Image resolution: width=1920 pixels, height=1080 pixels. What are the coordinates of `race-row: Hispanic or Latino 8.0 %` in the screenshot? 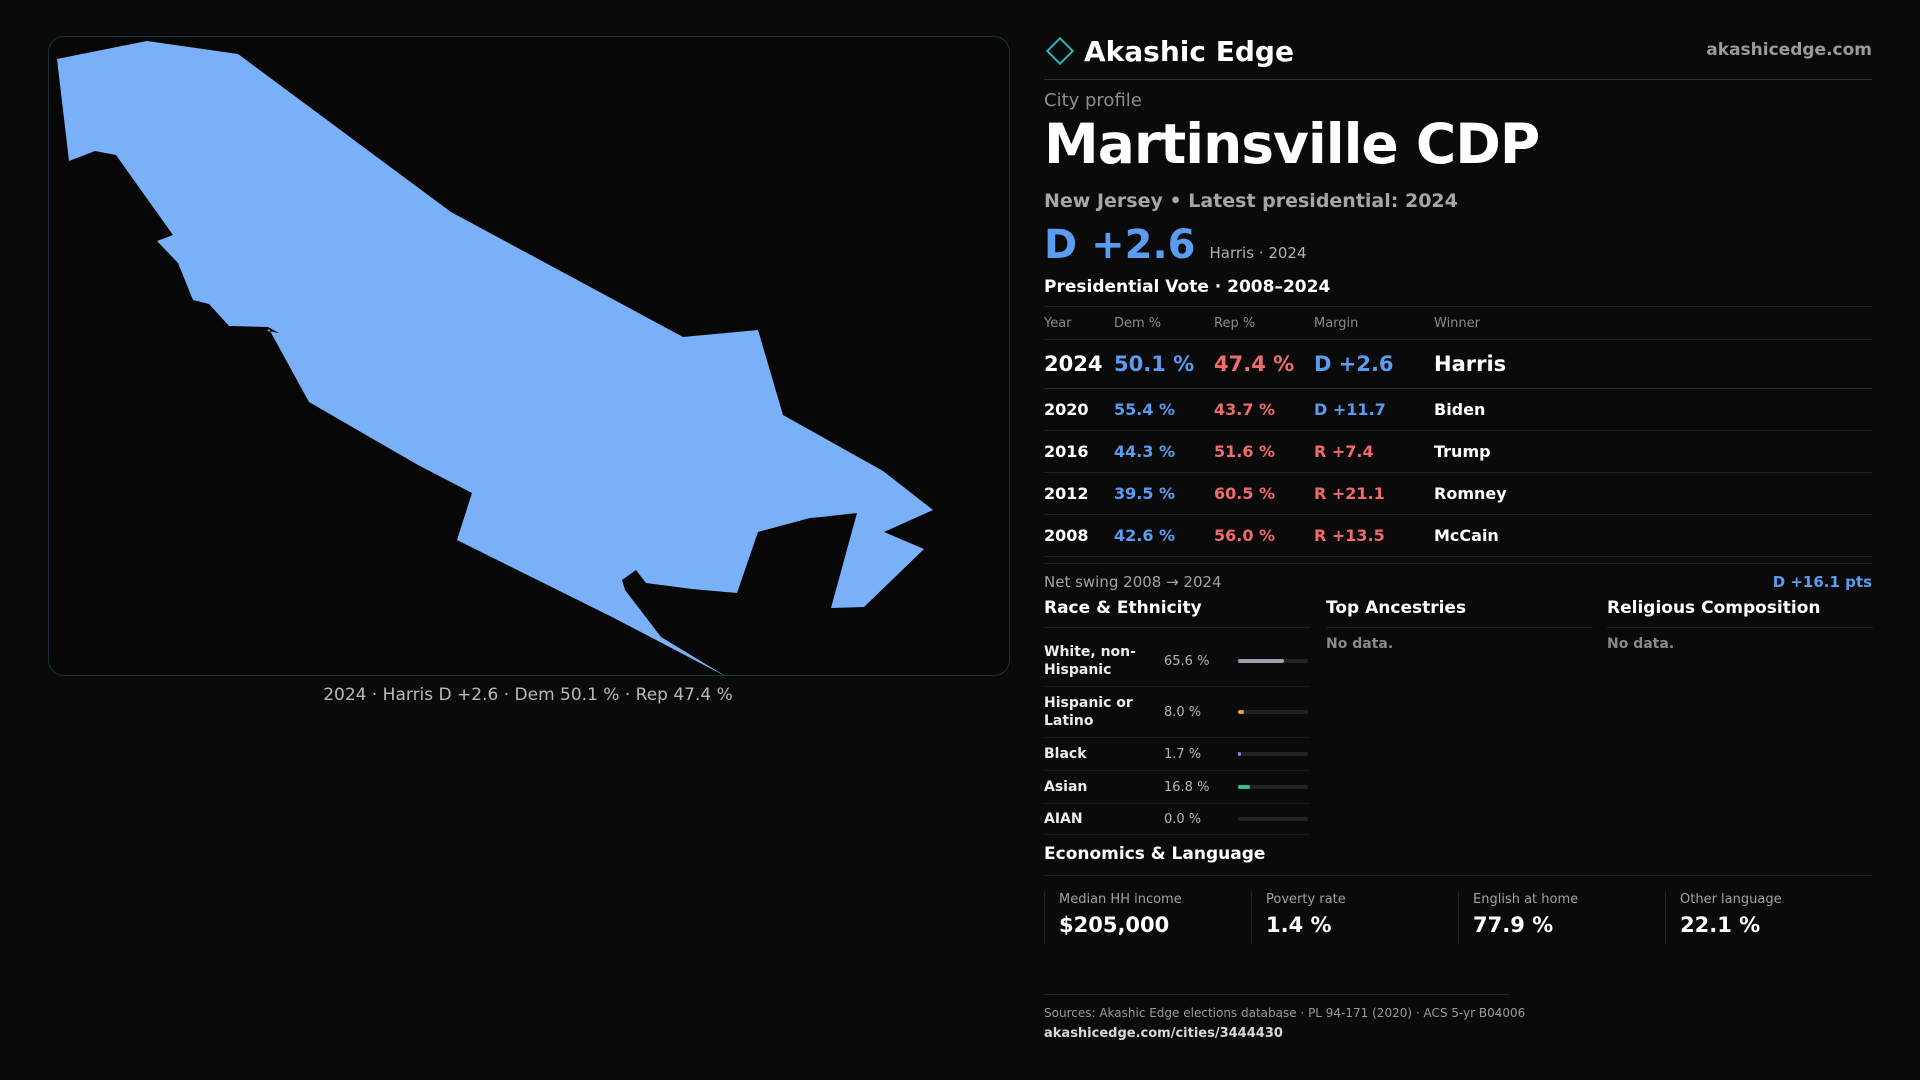 It's located at (1177, 712).